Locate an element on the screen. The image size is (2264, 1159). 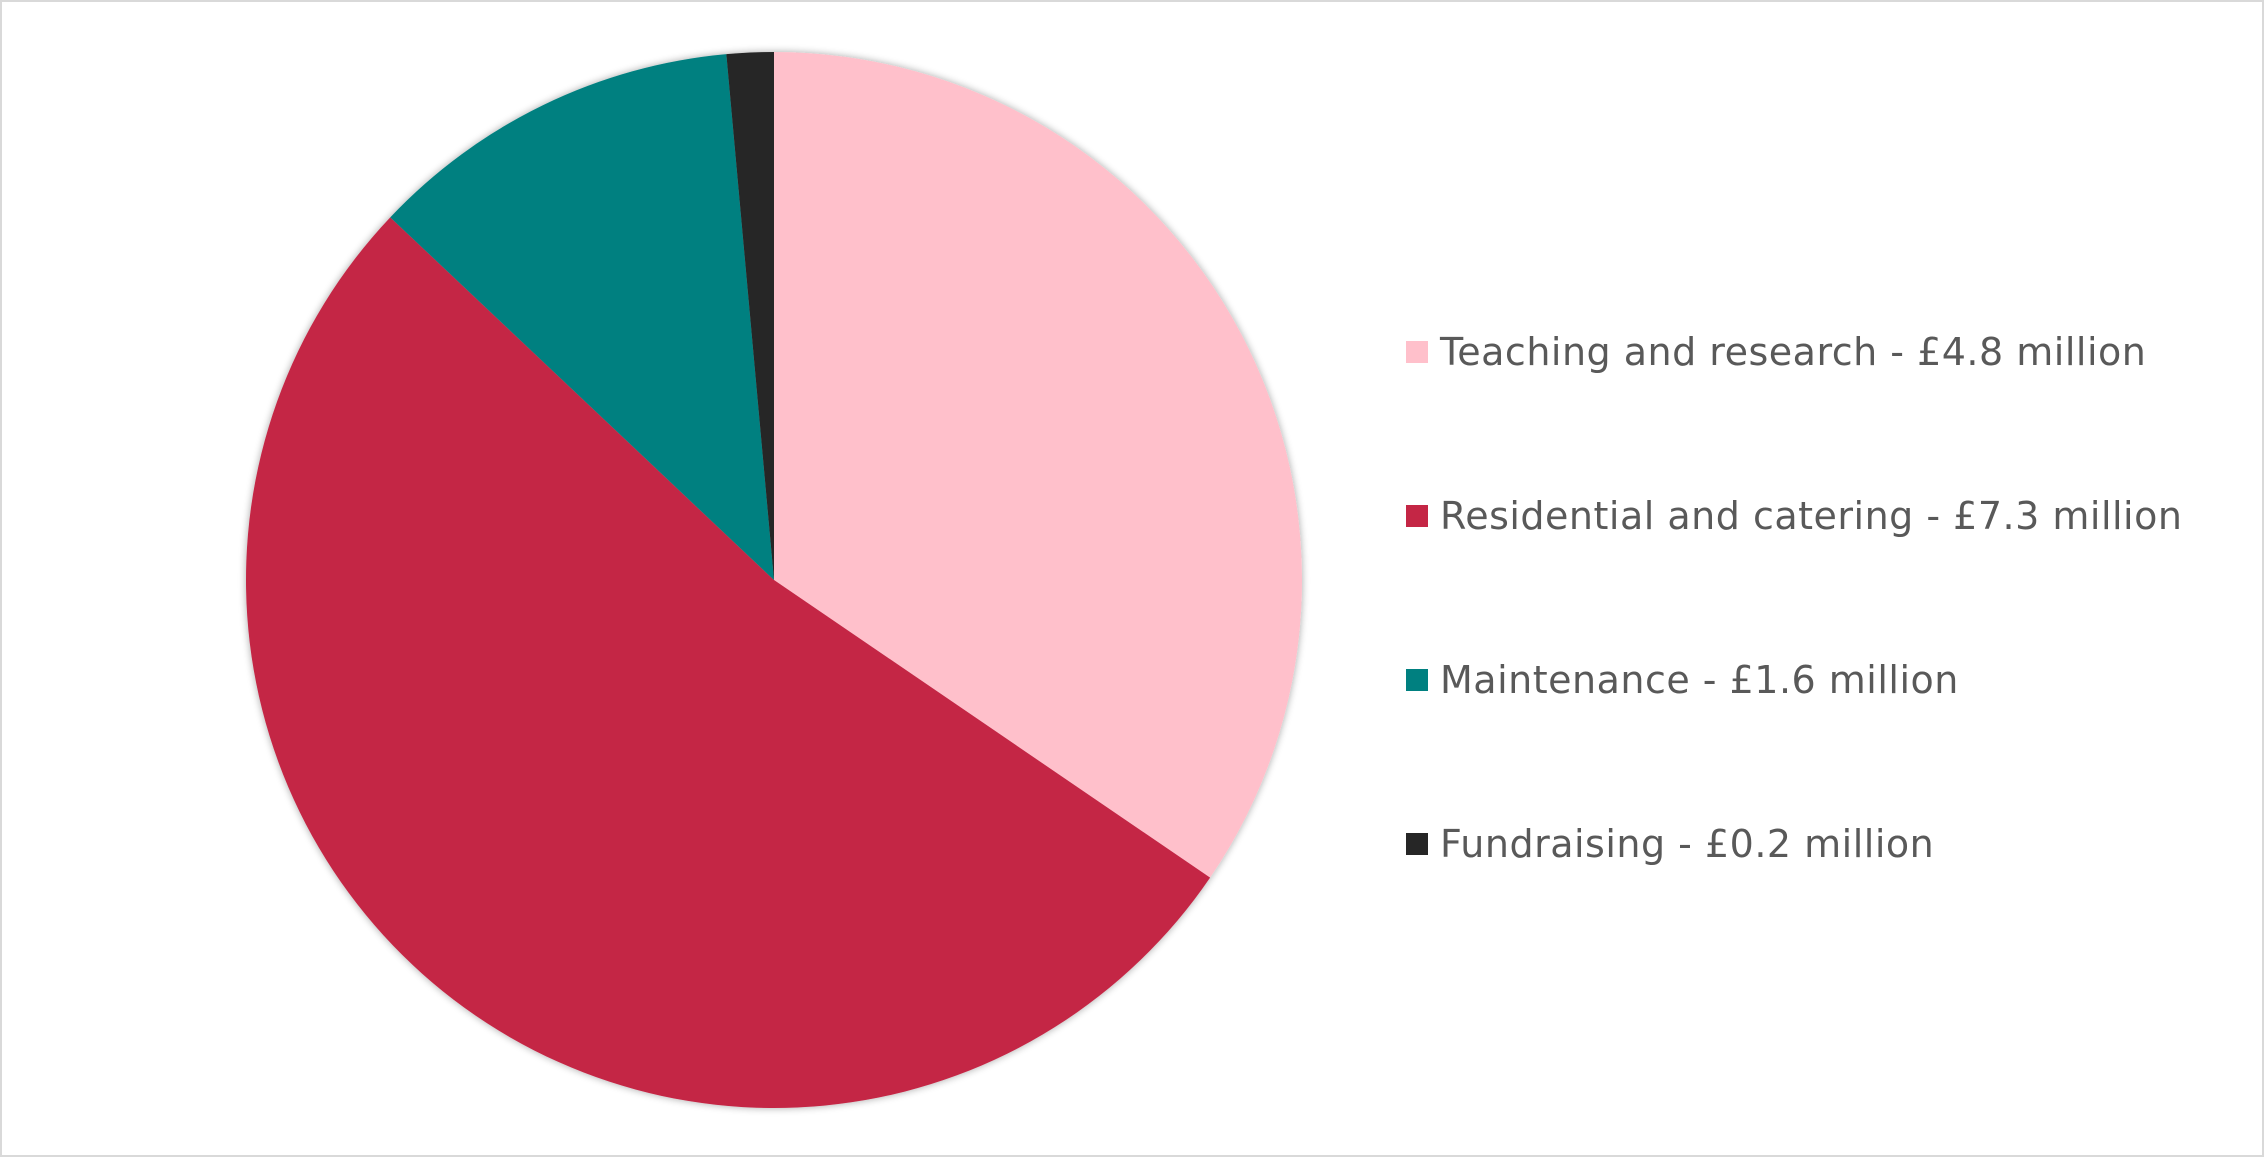
legend-label-fundraising: Fundraising - £0.2 million is located at coordinates (1687, 844).